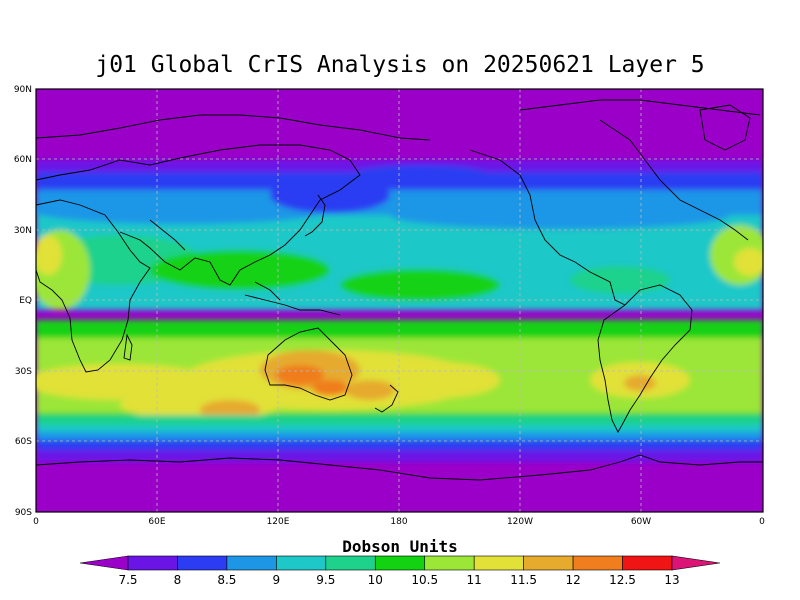 This screenshot has width=800, height=600. I want to click on lat-label: 90N, so click(23, 90).